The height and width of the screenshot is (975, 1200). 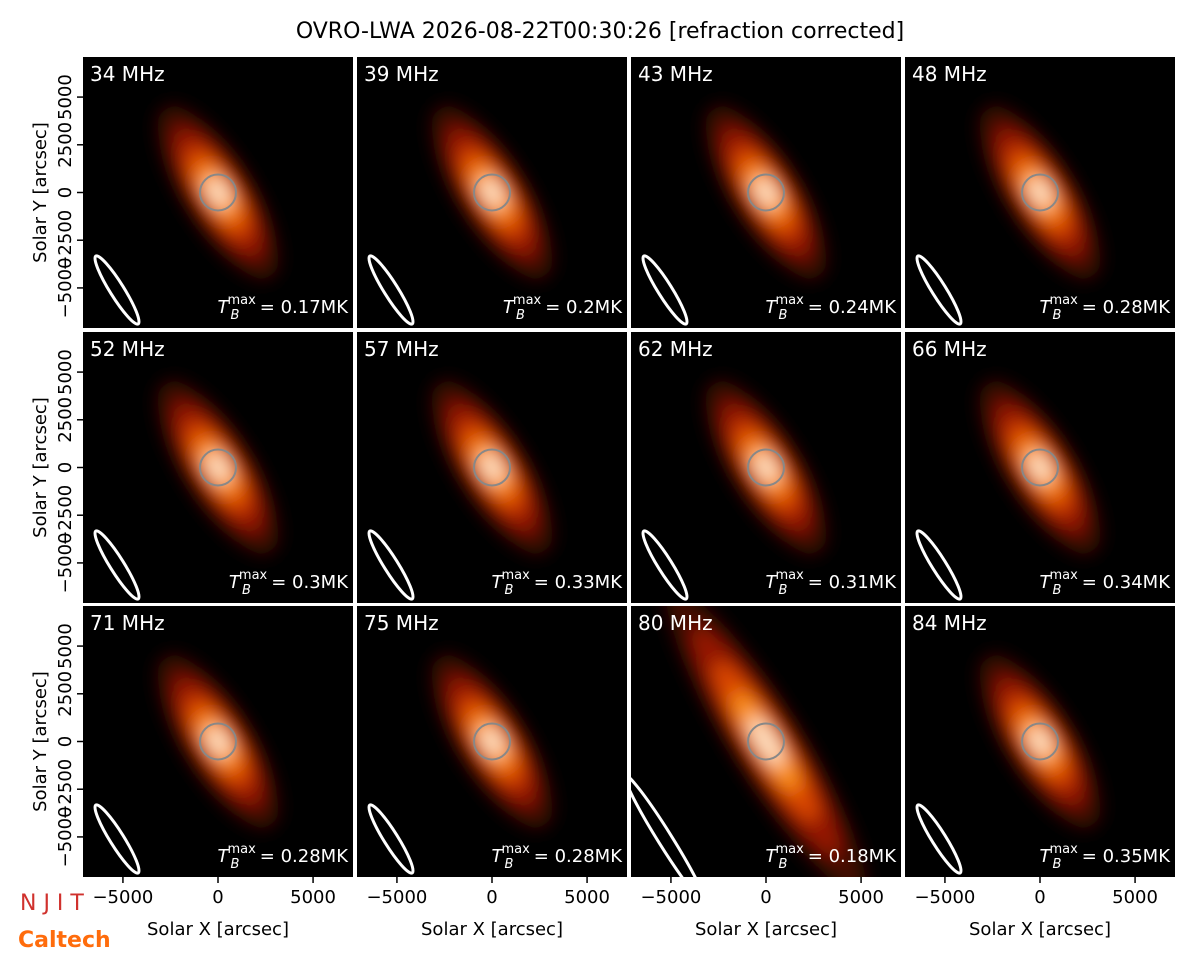 What do you see at coordinates (401, 74) in the screenshot?
I see `frequency-label: 39 MHz` at bounding box center [401, 74].